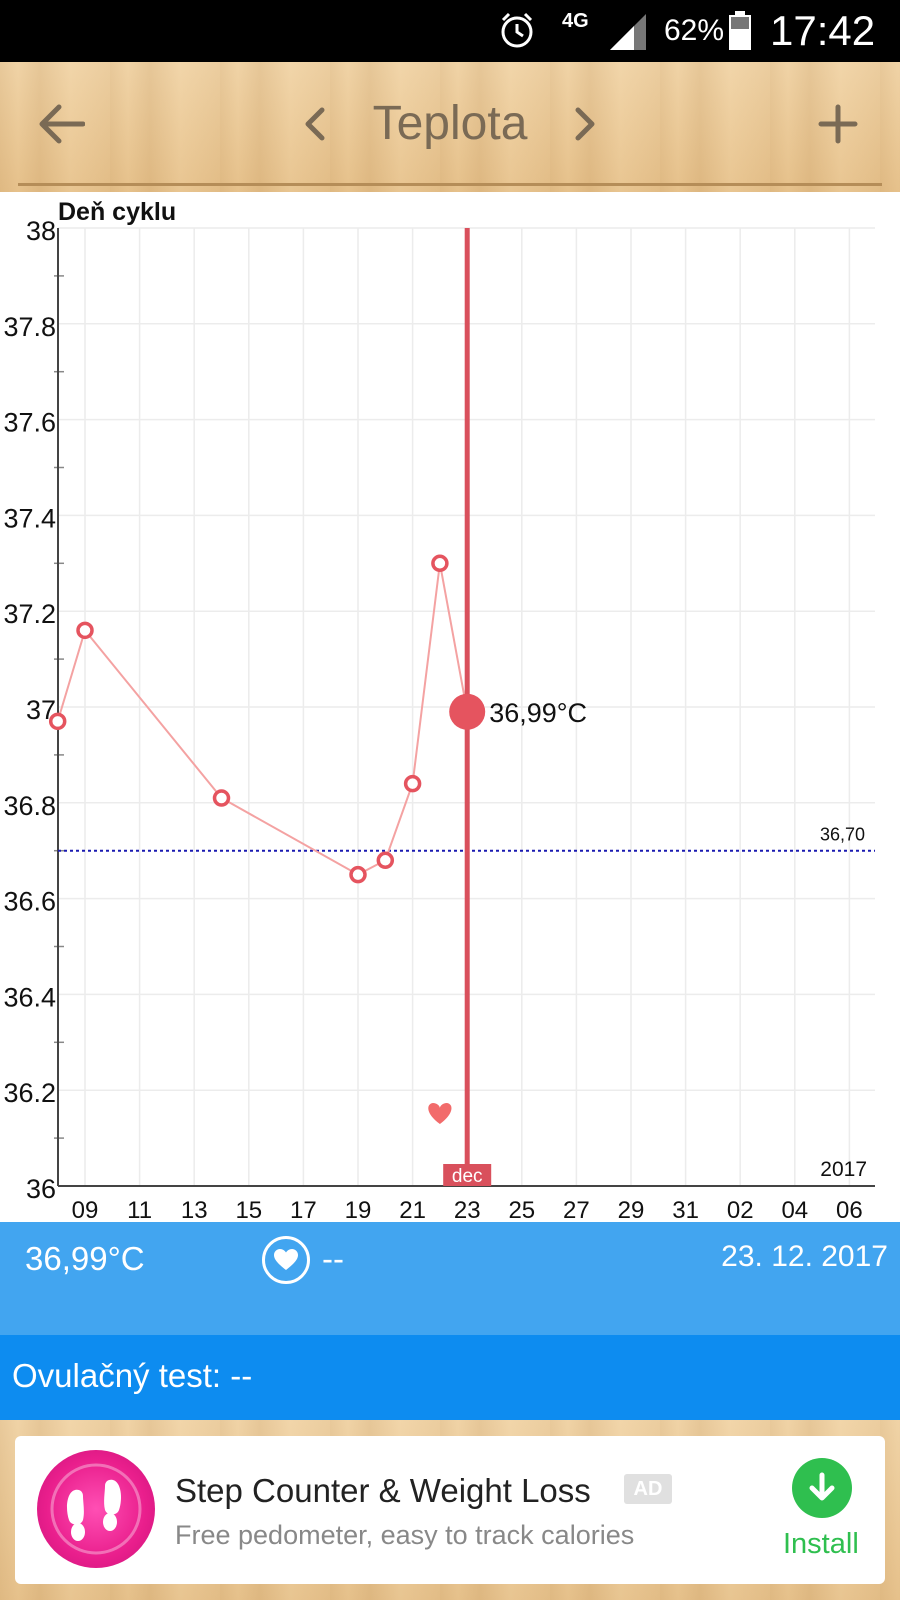 This screenshot has width=900, height=1600. I want to click on x-tick-label: 13, so click(194, 1209).